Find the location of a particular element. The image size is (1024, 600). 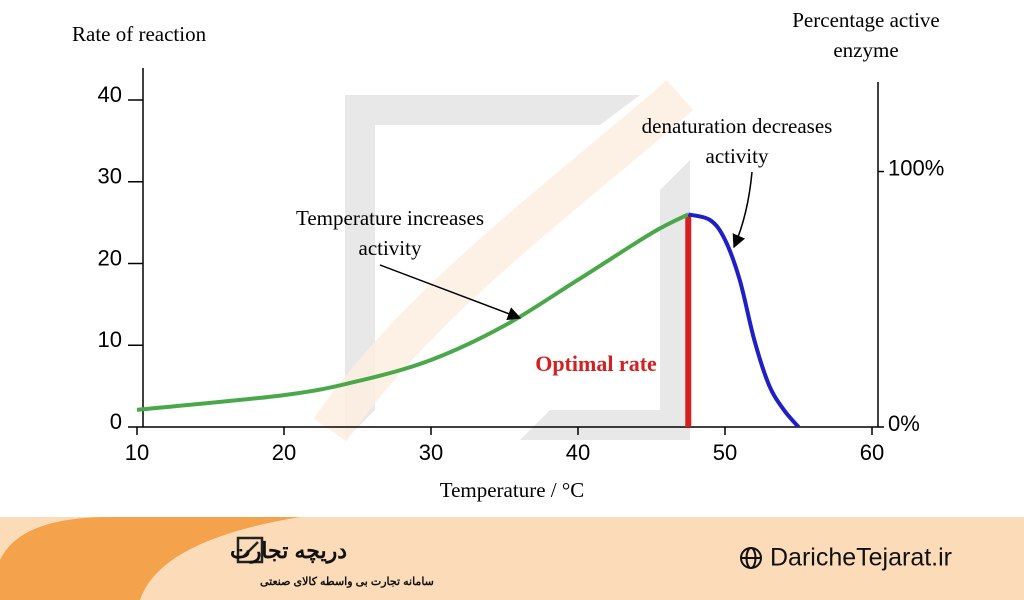

y2-axis-label: Percentage active is located at coordinates (866, 20).